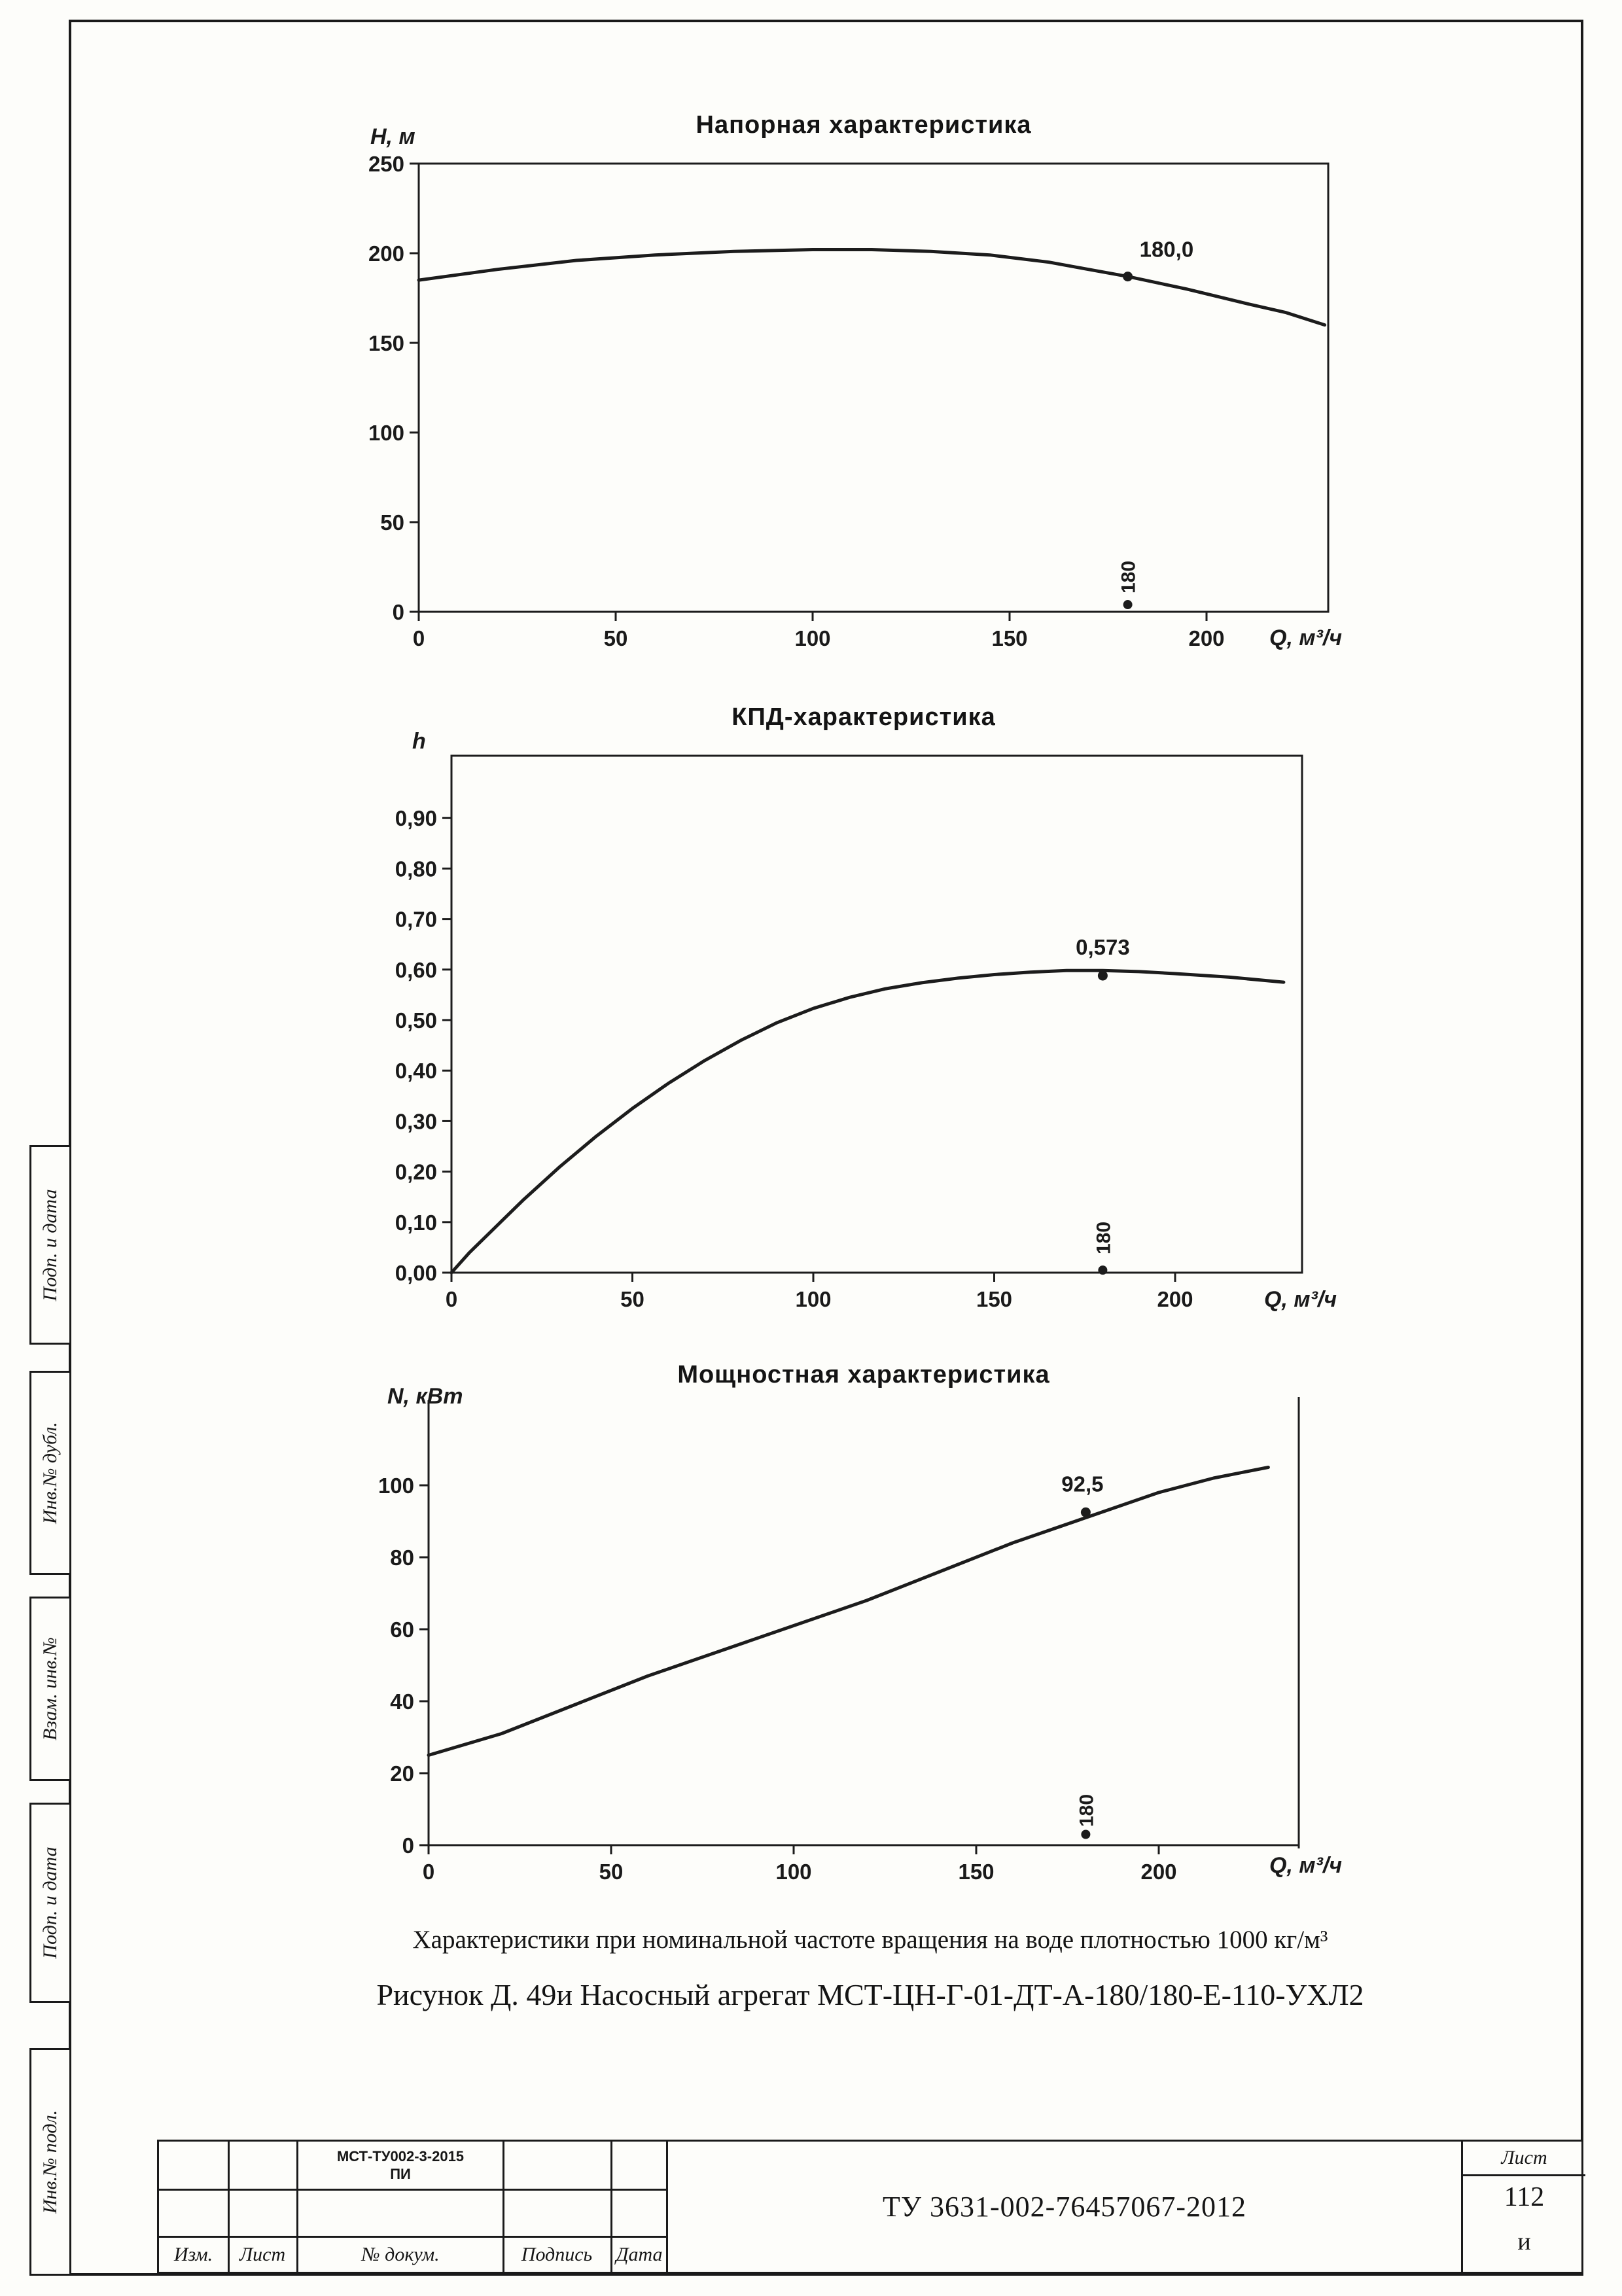 The image size is (1622, 2296). I want to click on frame-field-vzam-inv: Взам. инв.№, so click(50, 1689).